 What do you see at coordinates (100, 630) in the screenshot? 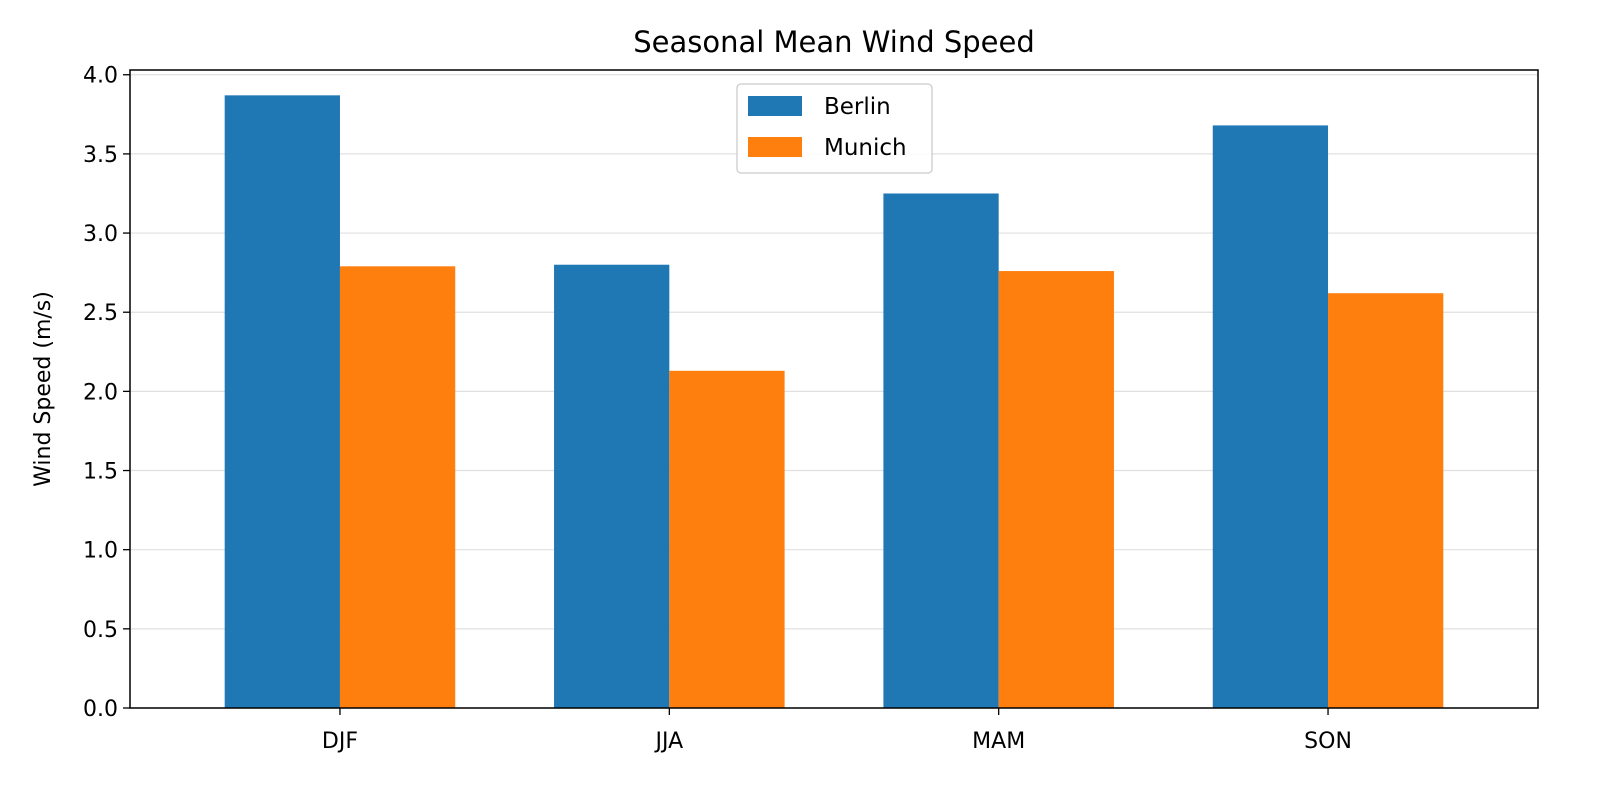
I see `y-tick-label: 0.5` at bounding box center [100, 630].